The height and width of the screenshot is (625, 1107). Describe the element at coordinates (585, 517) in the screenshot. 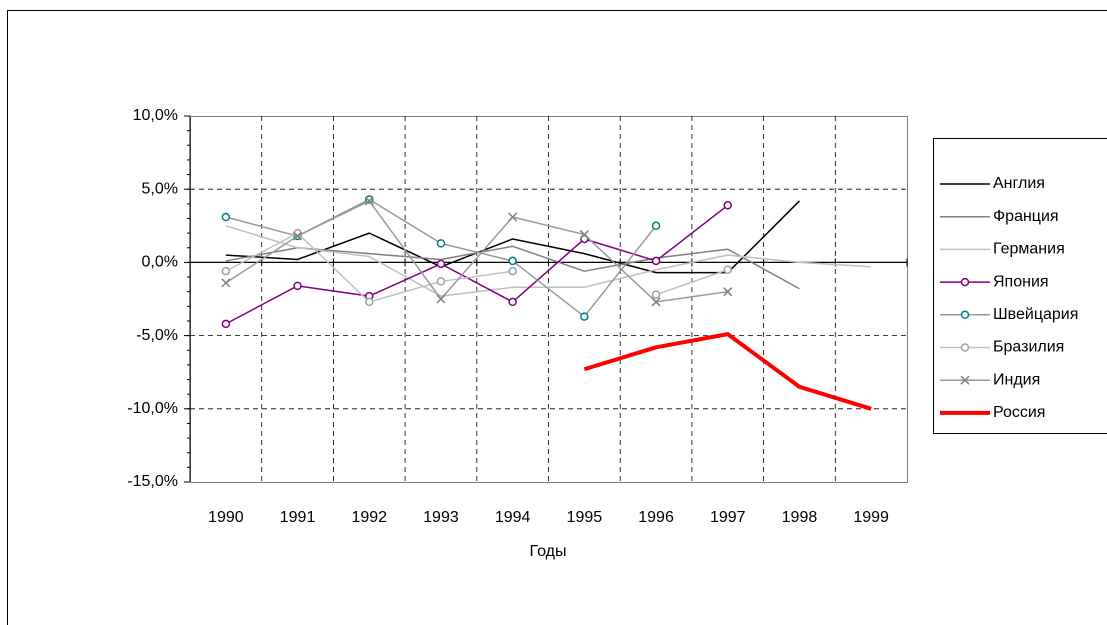

I see `x-tick-label: 1995` at that location.